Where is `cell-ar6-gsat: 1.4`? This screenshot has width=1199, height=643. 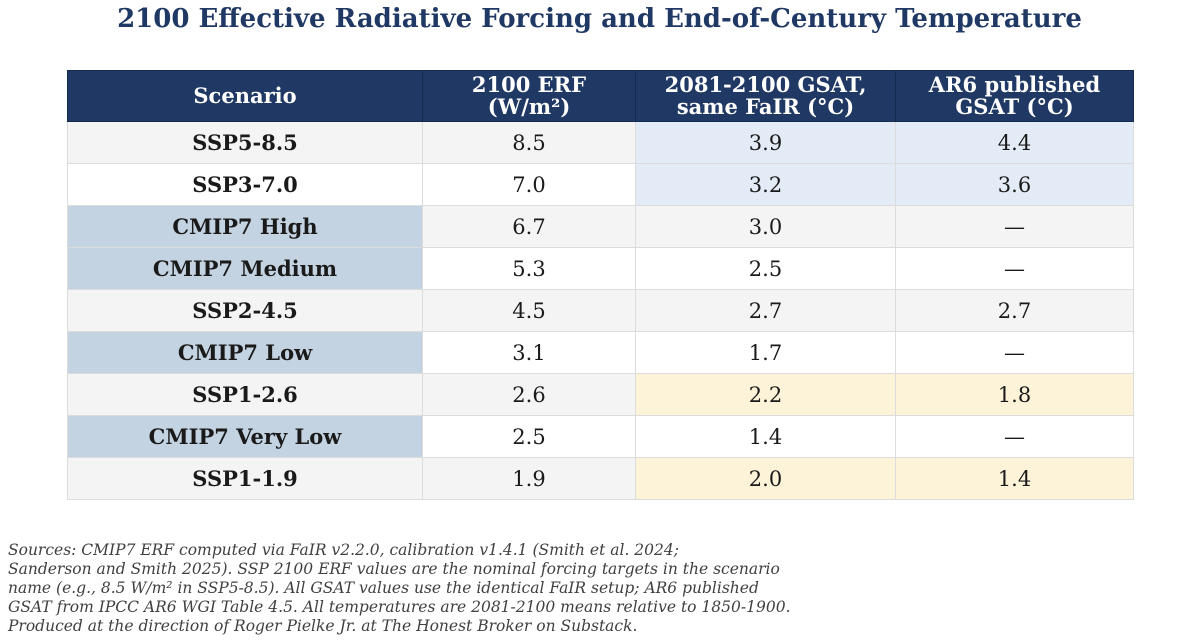
cell-ar6-gsat: 1.4 is located at coordinates (1014, 478).